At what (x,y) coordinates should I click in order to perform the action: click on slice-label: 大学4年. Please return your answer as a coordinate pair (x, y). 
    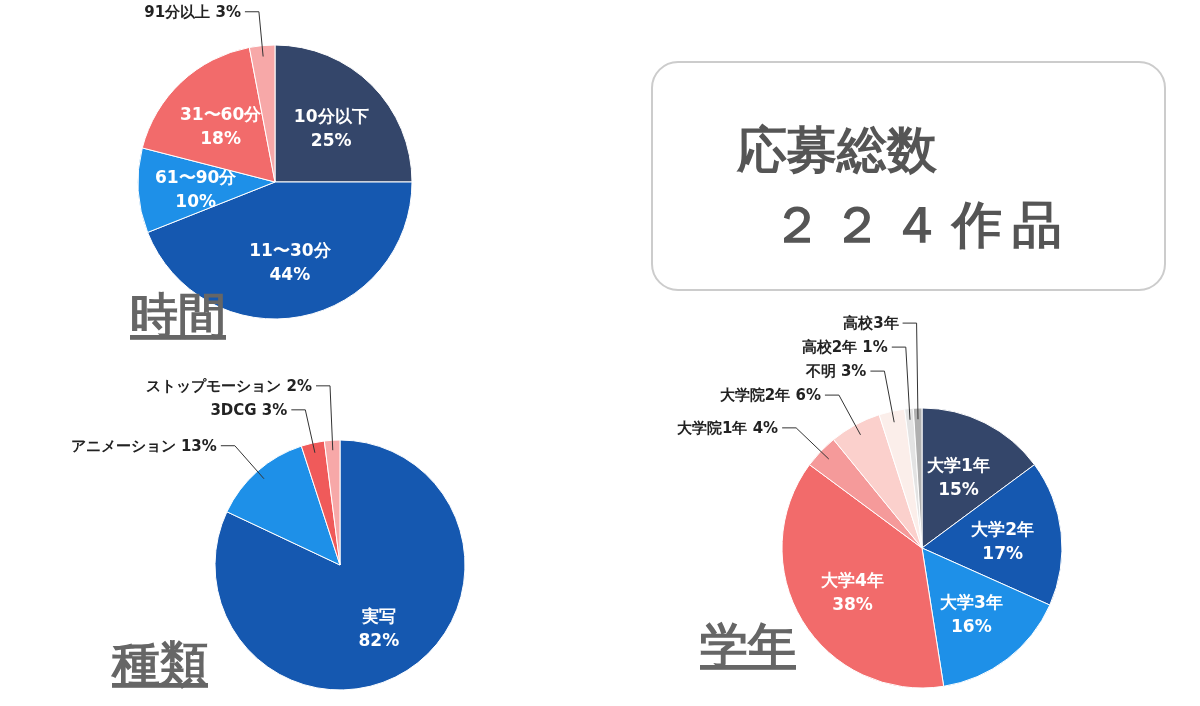
    Looking at the image, I should click on (852, 580).